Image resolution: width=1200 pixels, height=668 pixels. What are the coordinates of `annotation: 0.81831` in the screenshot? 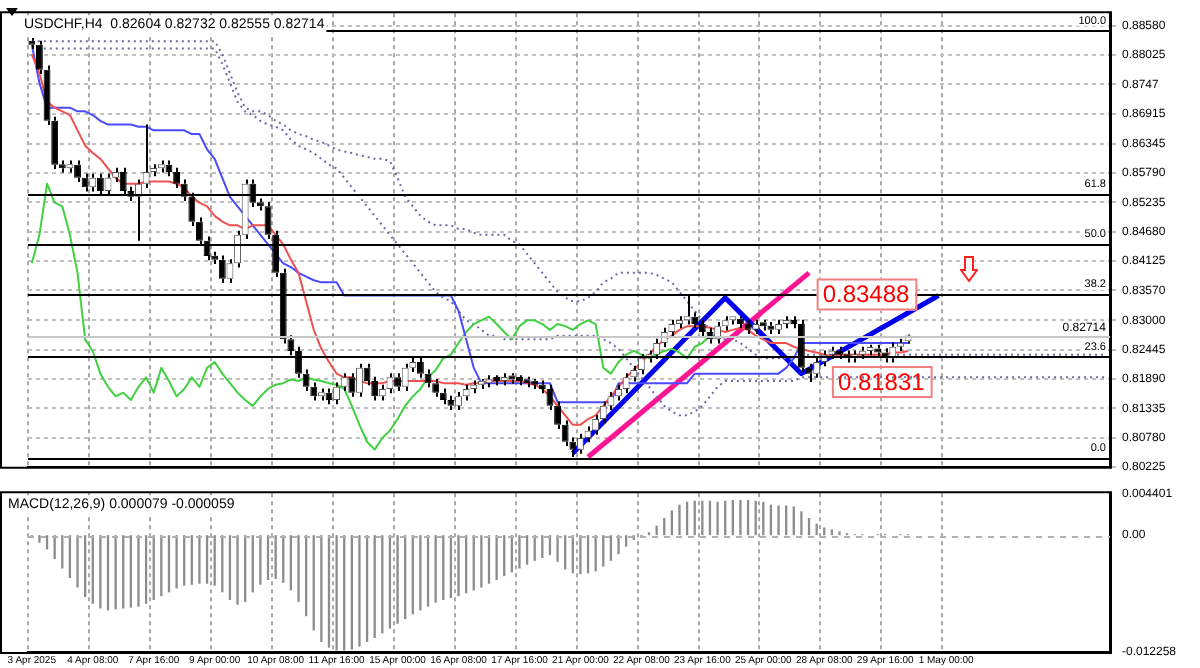 It's located at (881, 381).